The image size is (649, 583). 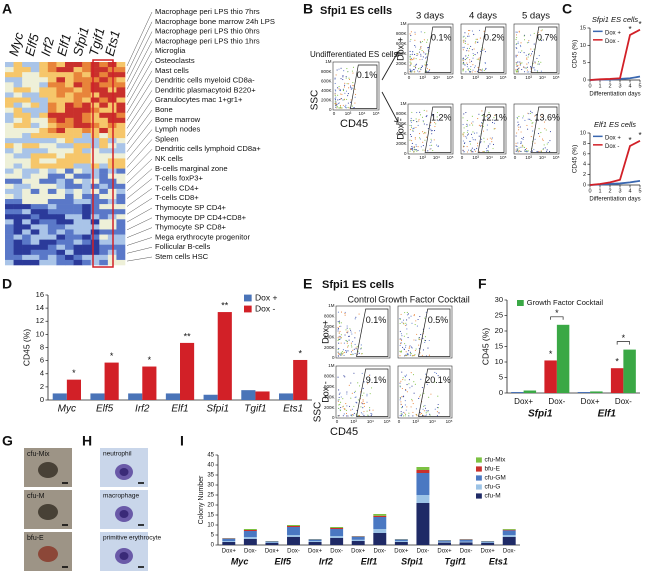 I want to click on gene-label: Elf5, so click(x=32, y=44).